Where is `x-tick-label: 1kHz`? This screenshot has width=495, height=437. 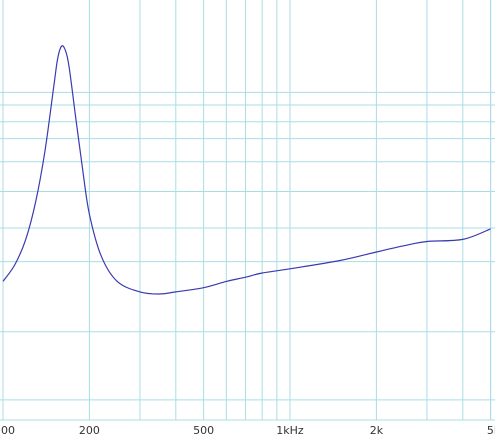 x-tick-label: 1kHz is located at coordinates (290, 430).